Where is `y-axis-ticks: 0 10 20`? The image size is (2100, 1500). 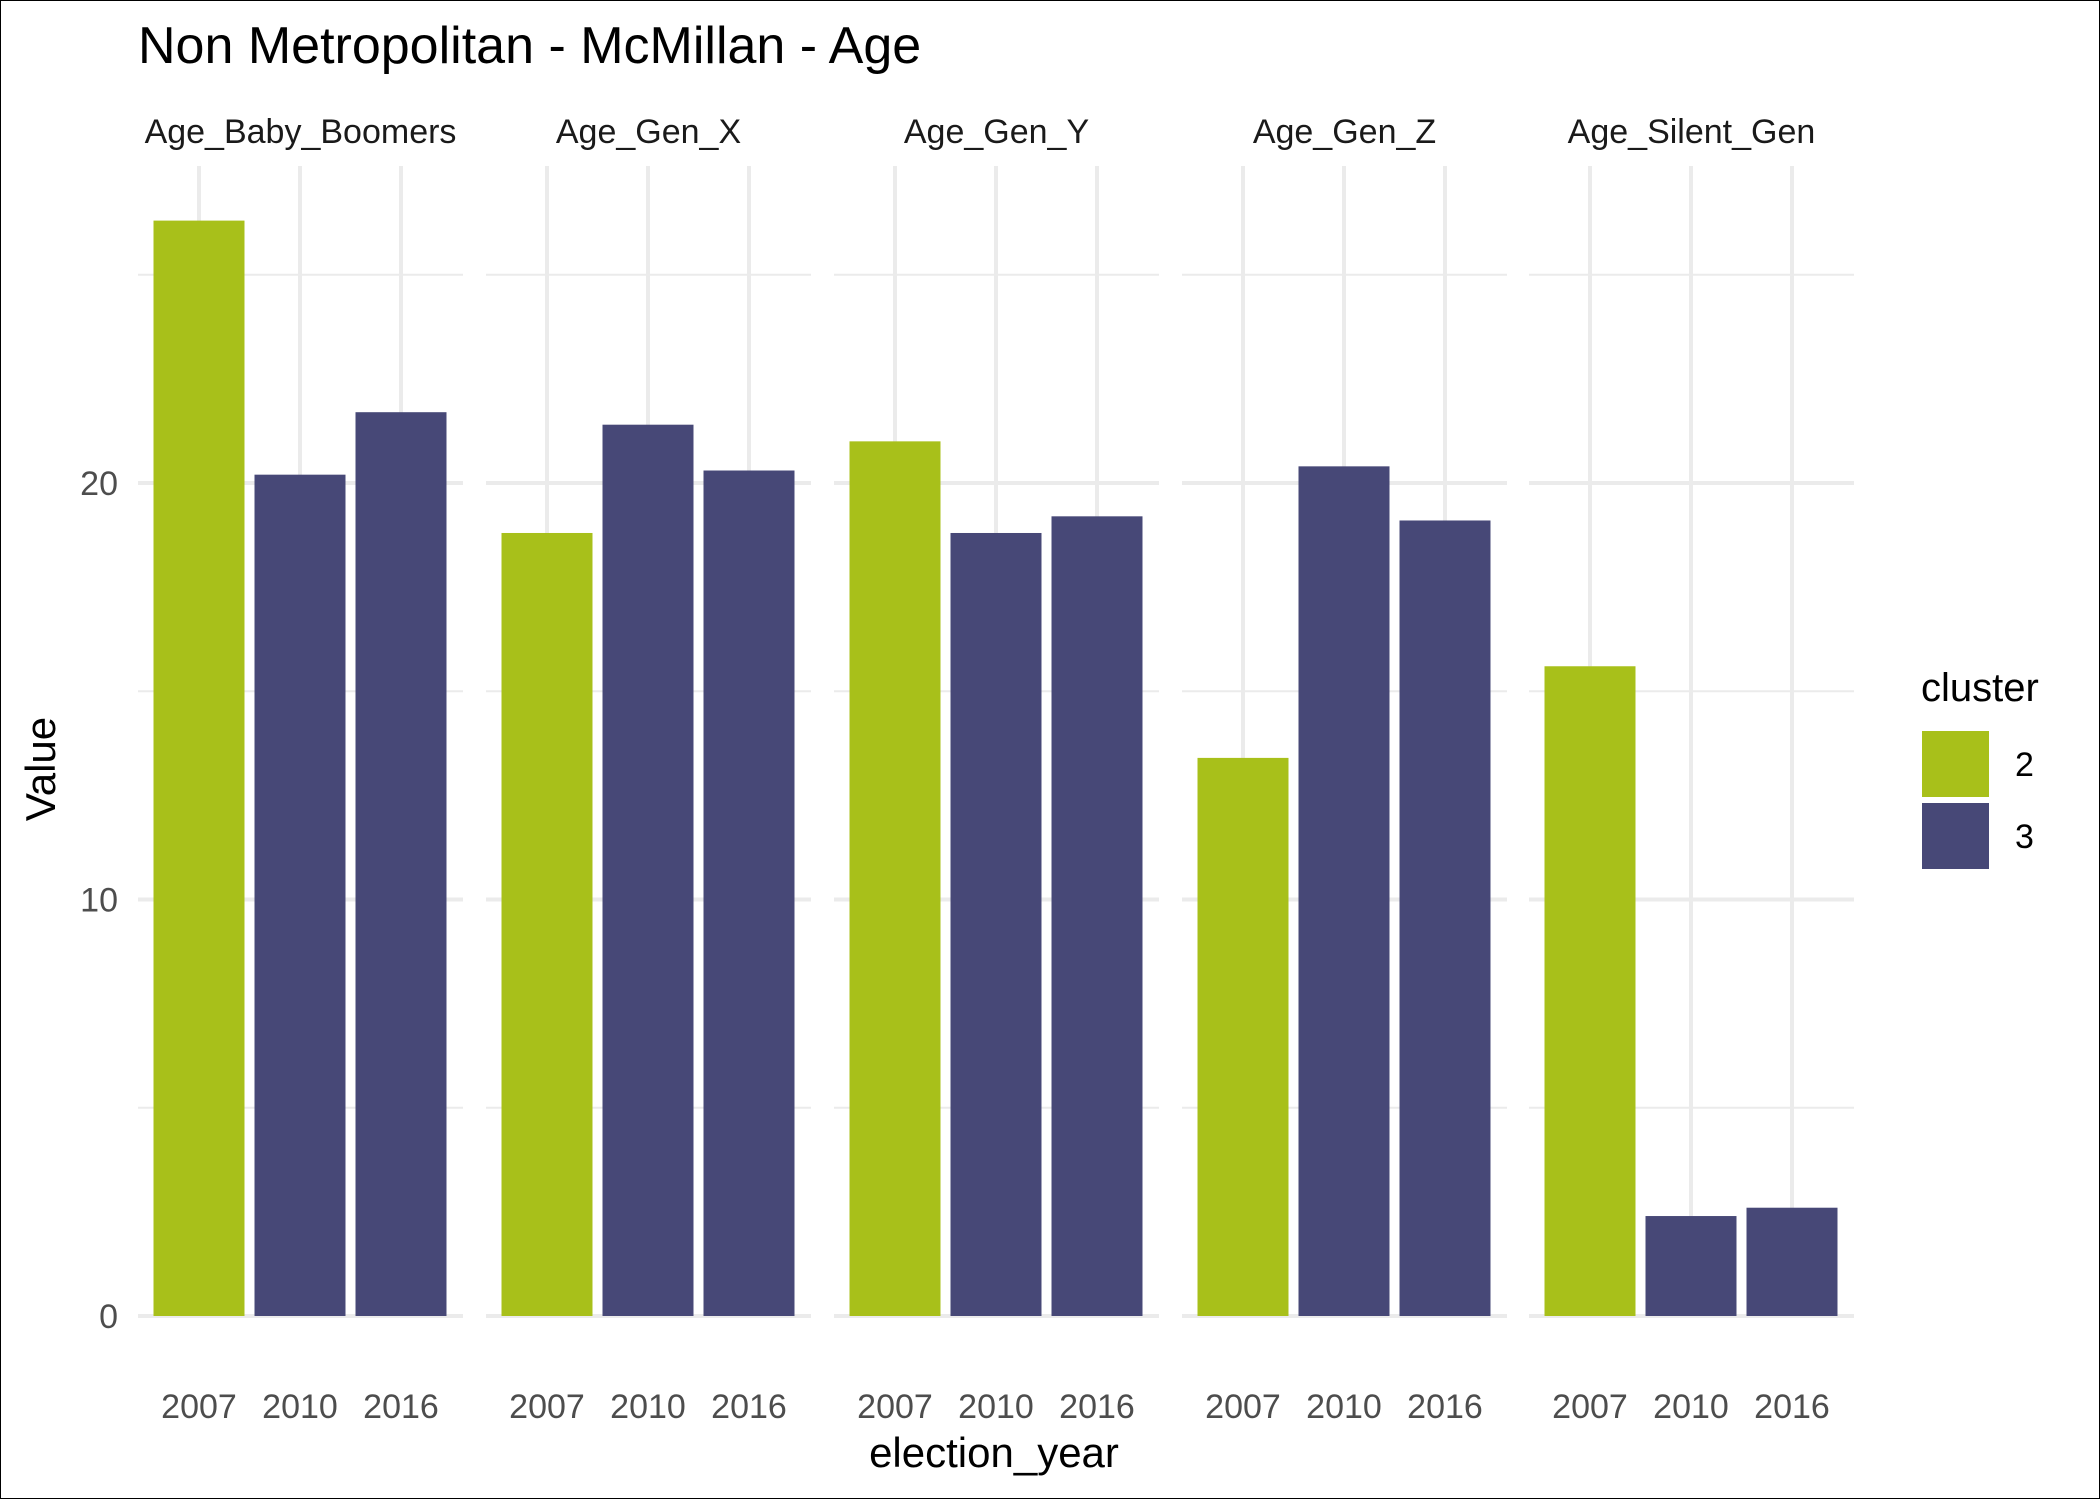 y-axis-ticks: 0 10 20 is located at coordinates (99, 900).